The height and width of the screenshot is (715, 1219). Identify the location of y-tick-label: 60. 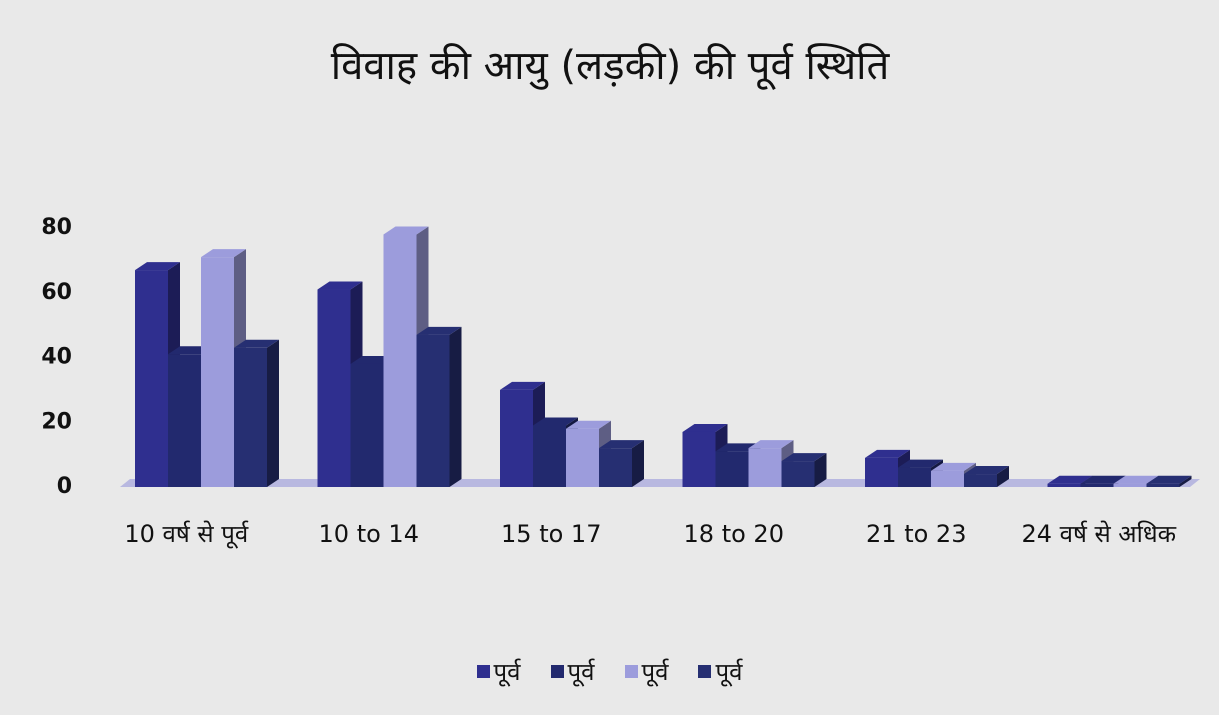
(56, 292).